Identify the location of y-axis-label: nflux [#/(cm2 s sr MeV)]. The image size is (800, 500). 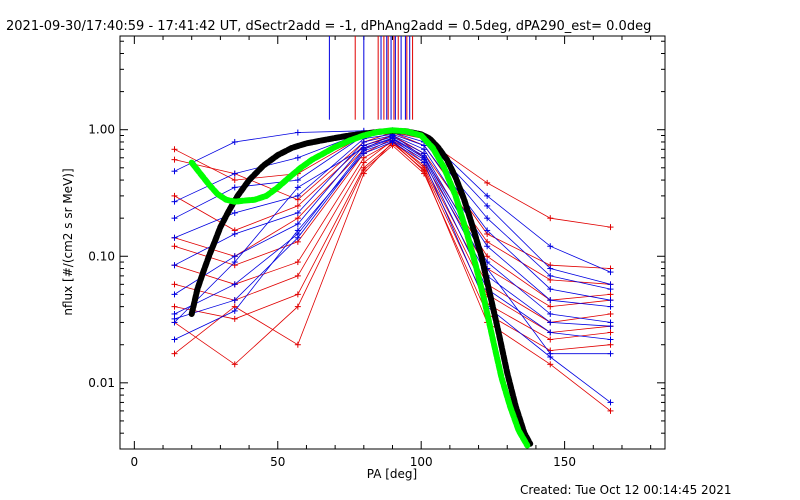
(68, 241).